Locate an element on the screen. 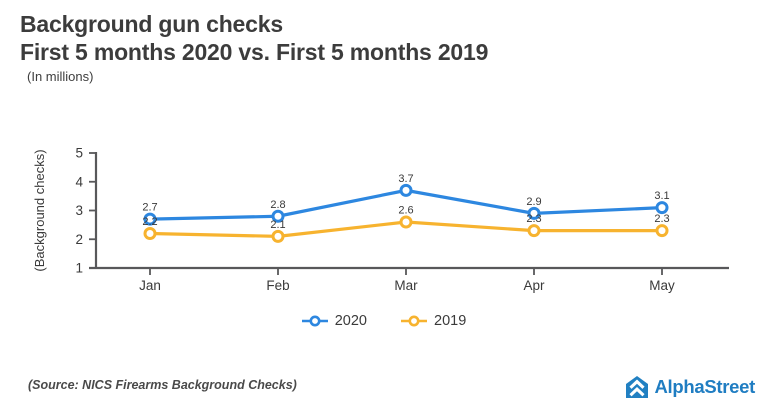  data-point-label-2019-Apr: 2.3 is located at coordinates (533, 219).